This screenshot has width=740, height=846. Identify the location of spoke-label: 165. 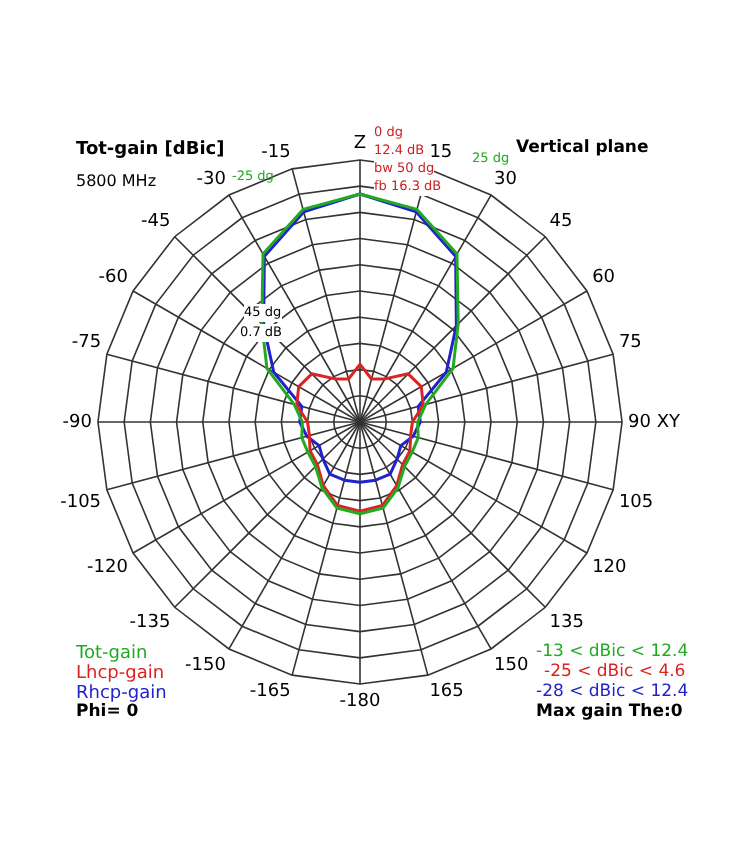
(446, 692).